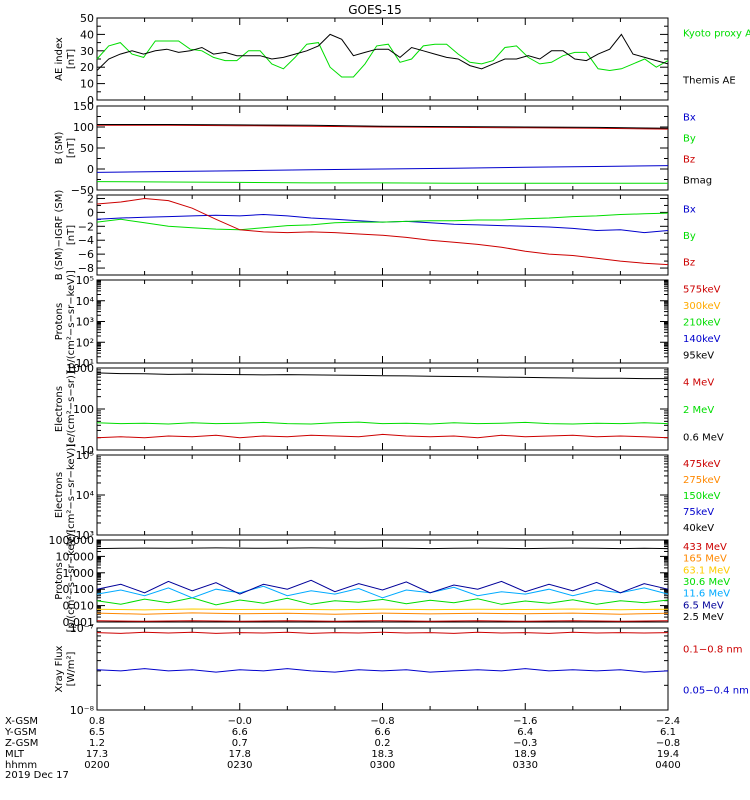  I want to click on footer-value: 0400, so click(667, 765).